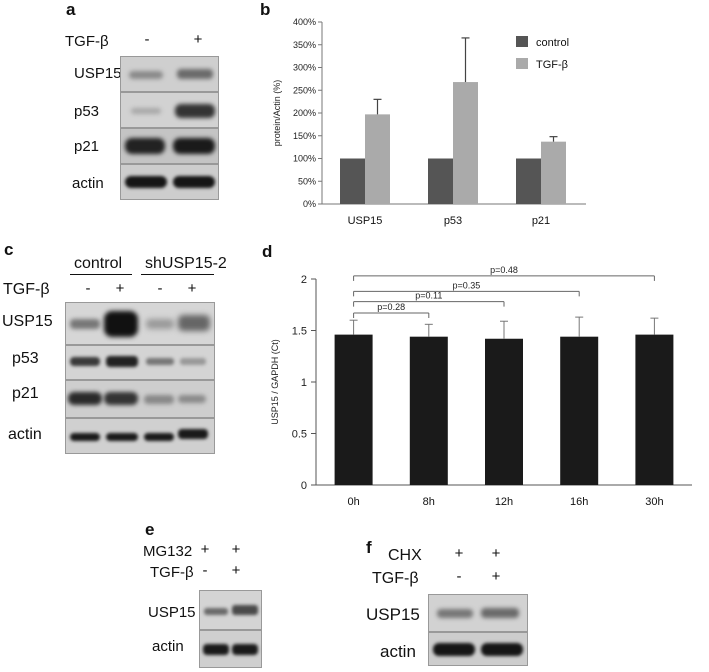 This screenshot has height=672, width=709. Describe the element at coordinates (88, 288) in the screenshot. I see `panel-c-sign-1: -` at that location.